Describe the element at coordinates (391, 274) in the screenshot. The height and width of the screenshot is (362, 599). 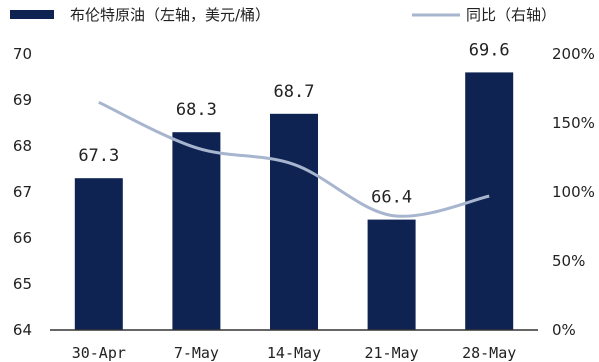
I see `bar-21-may` at that location.